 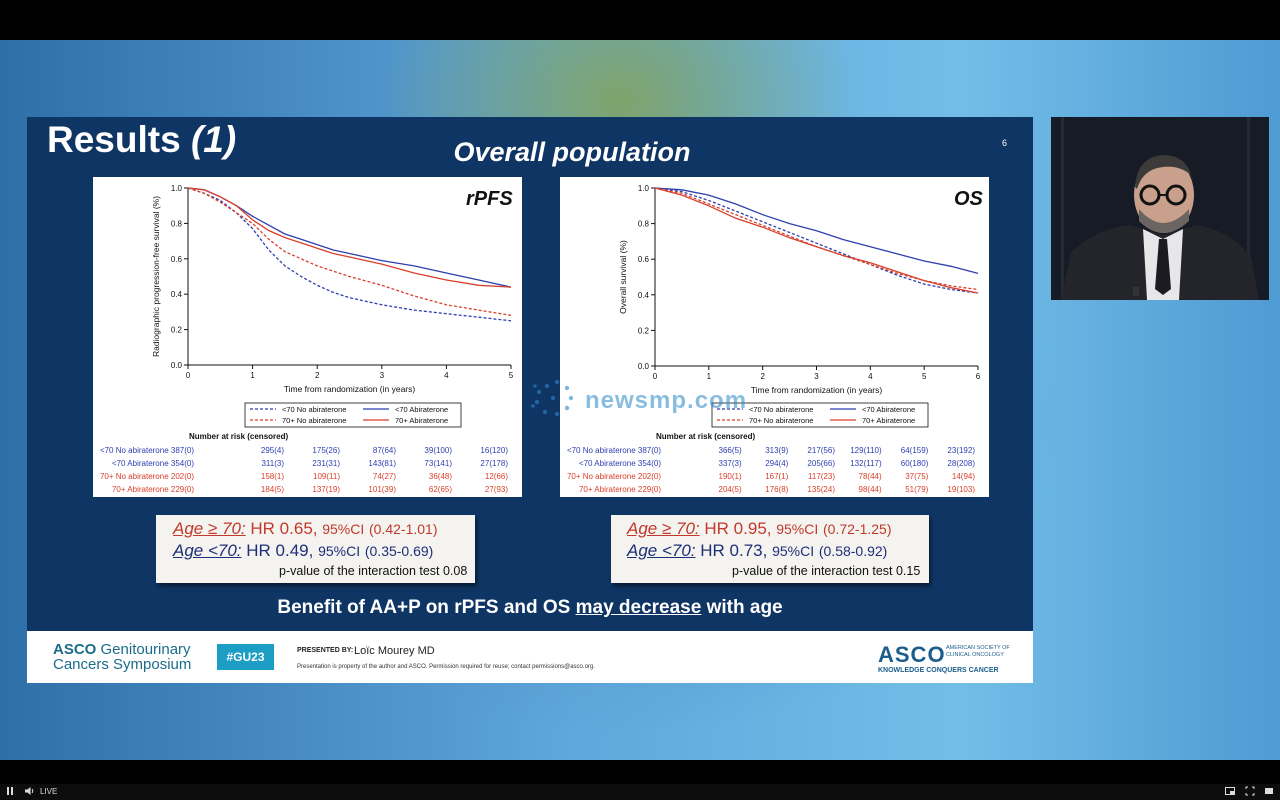 I want to click on theater-mode-icon, so click(x=1269, y=793).